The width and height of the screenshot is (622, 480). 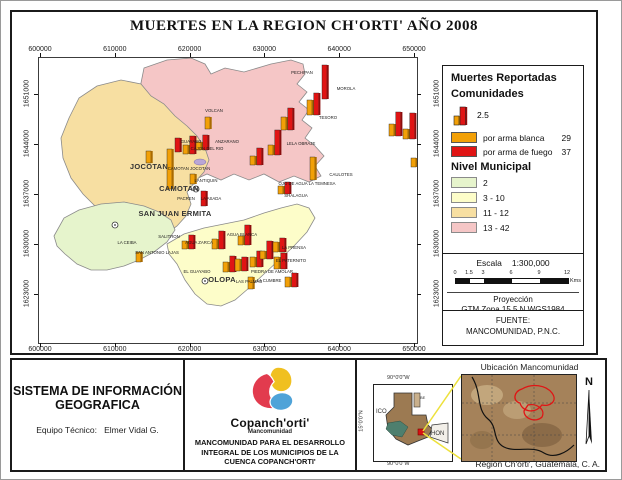 What do you see at coordinates (455, 273) in the screenshot?
I see `scale-tick-label: 0` at bounding box center [455, 273].